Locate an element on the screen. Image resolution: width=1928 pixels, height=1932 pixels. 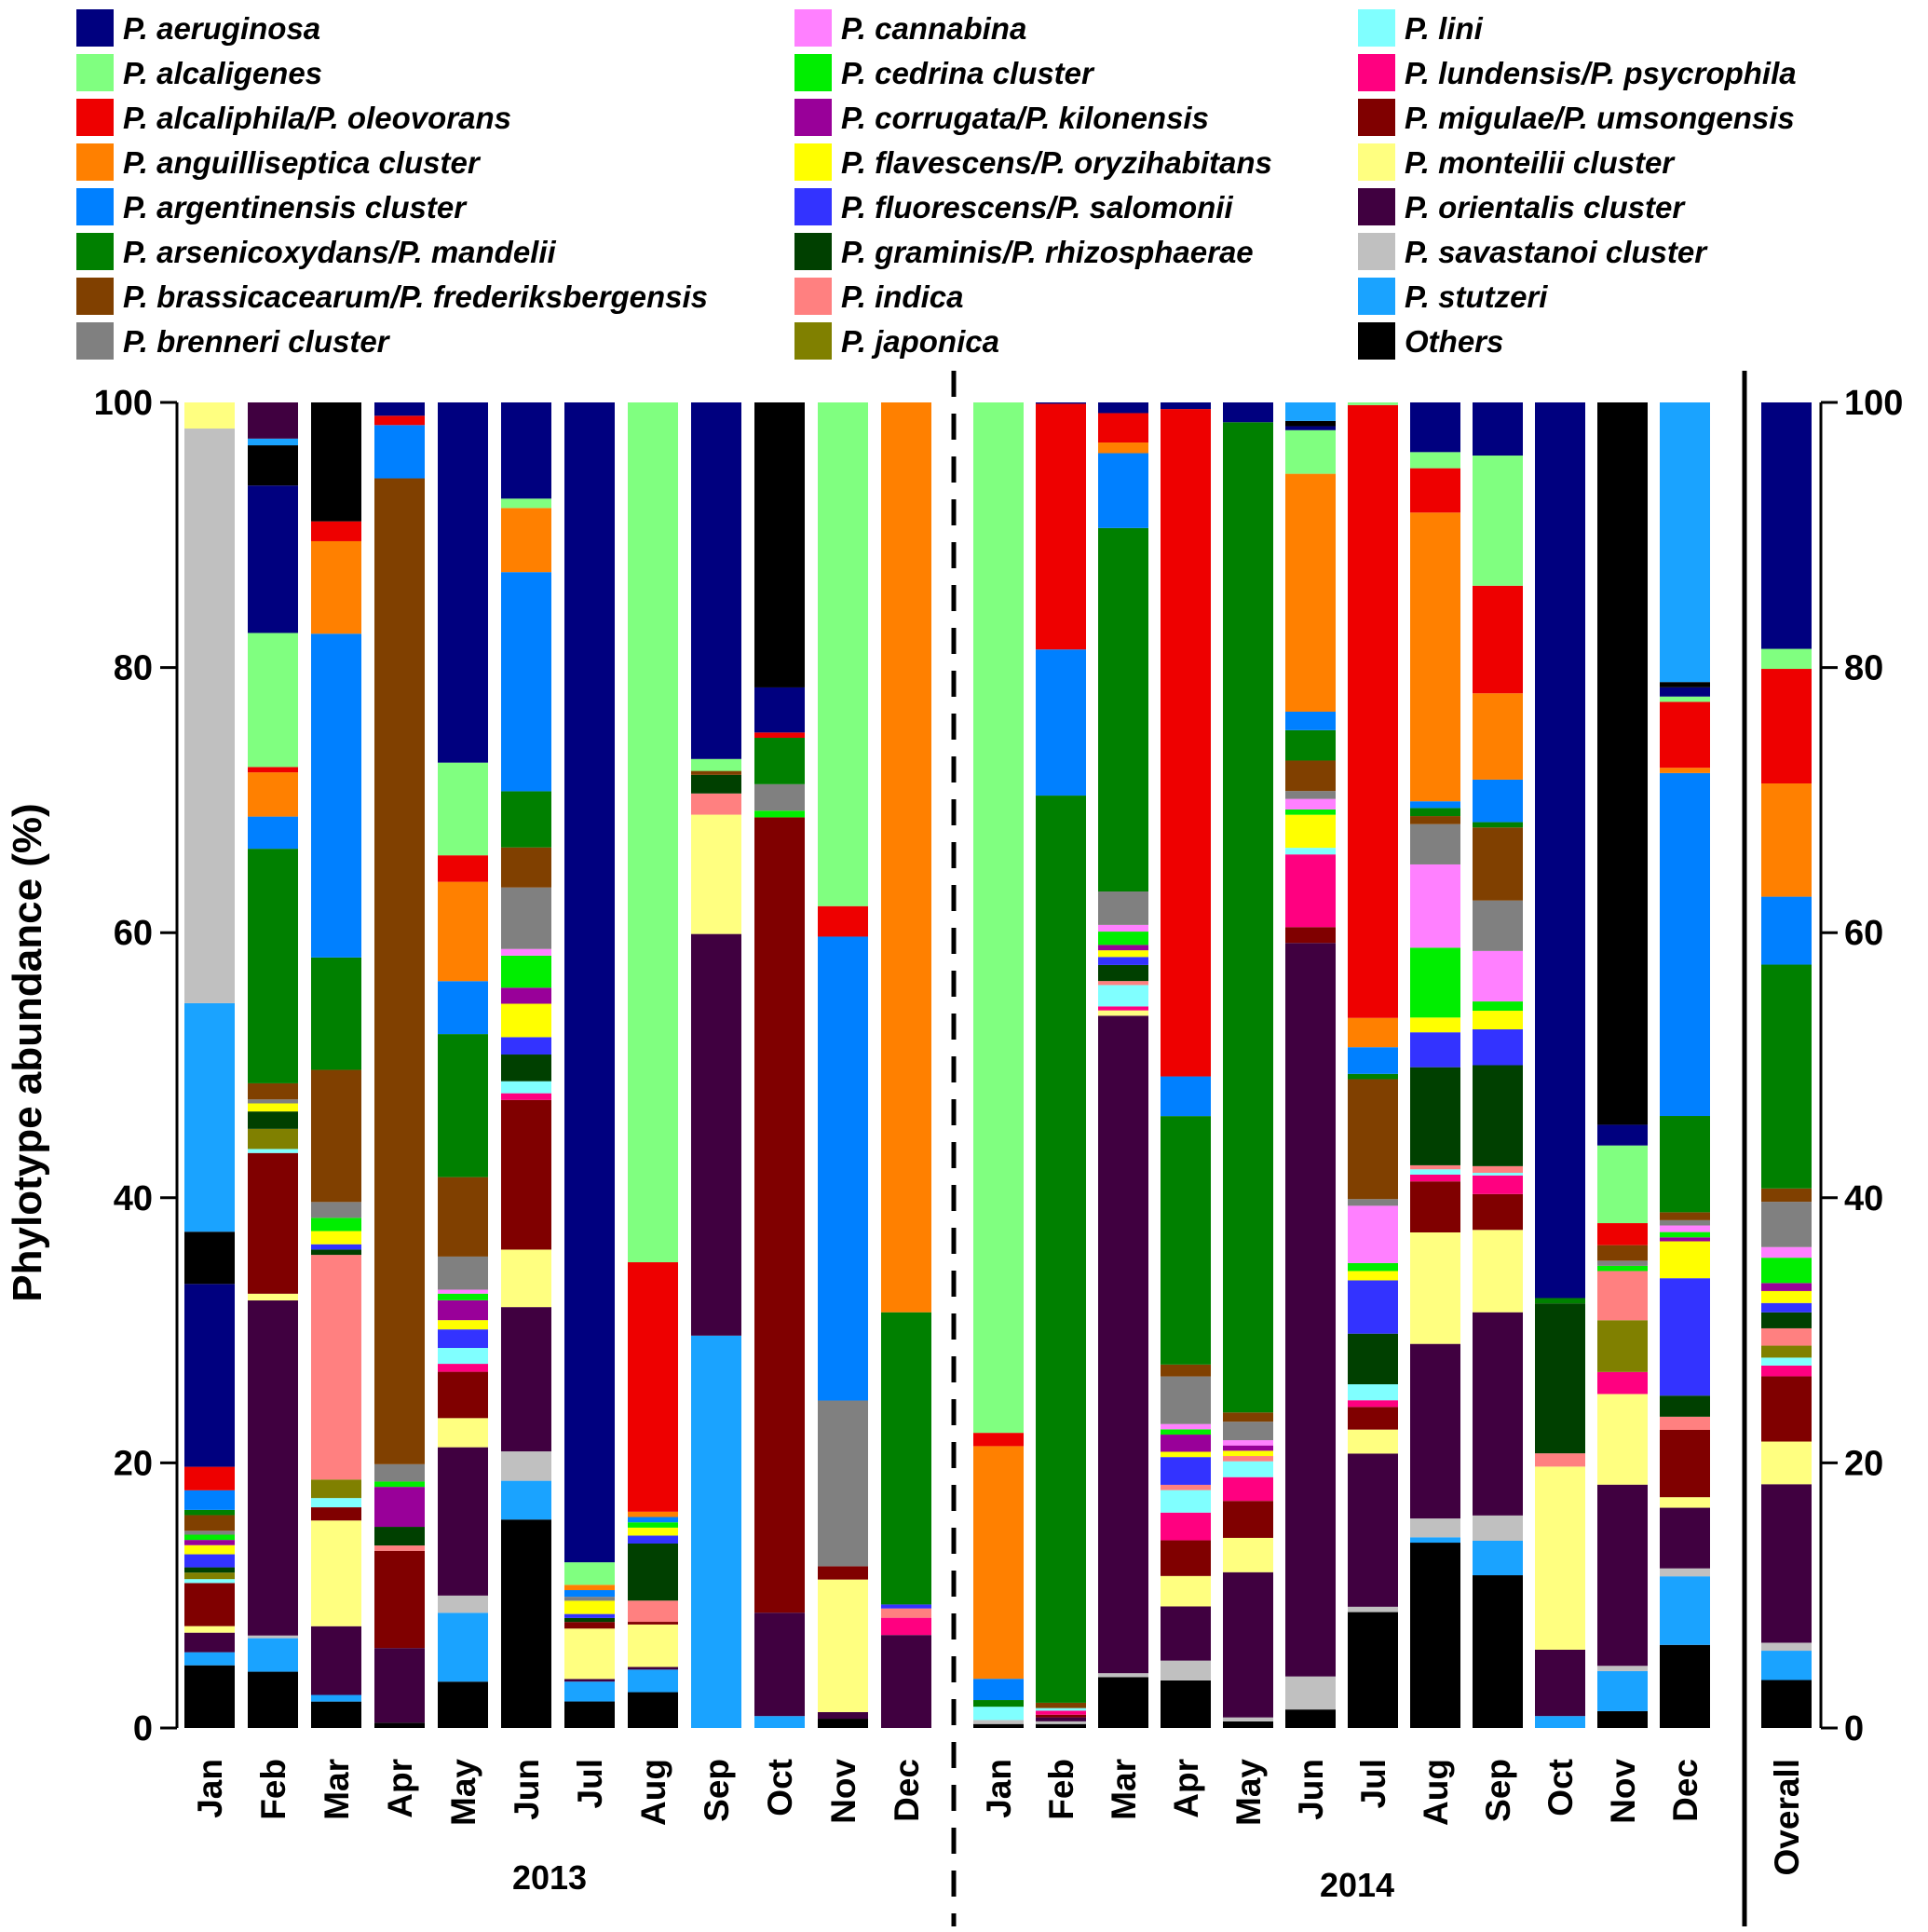
x-label-2013-mar: Mar is located at coordinates (337, 1790).